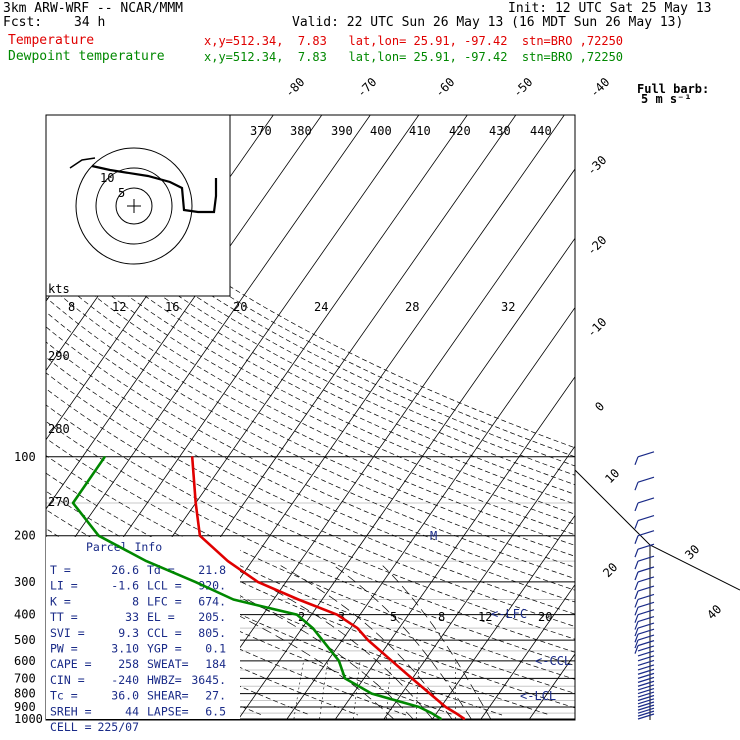 The height and width of the screenshot is (740, 740). Describe the element at coordinates (164, 601) in the screenshot. I see `parcel-info-key: LFC =` at that location.